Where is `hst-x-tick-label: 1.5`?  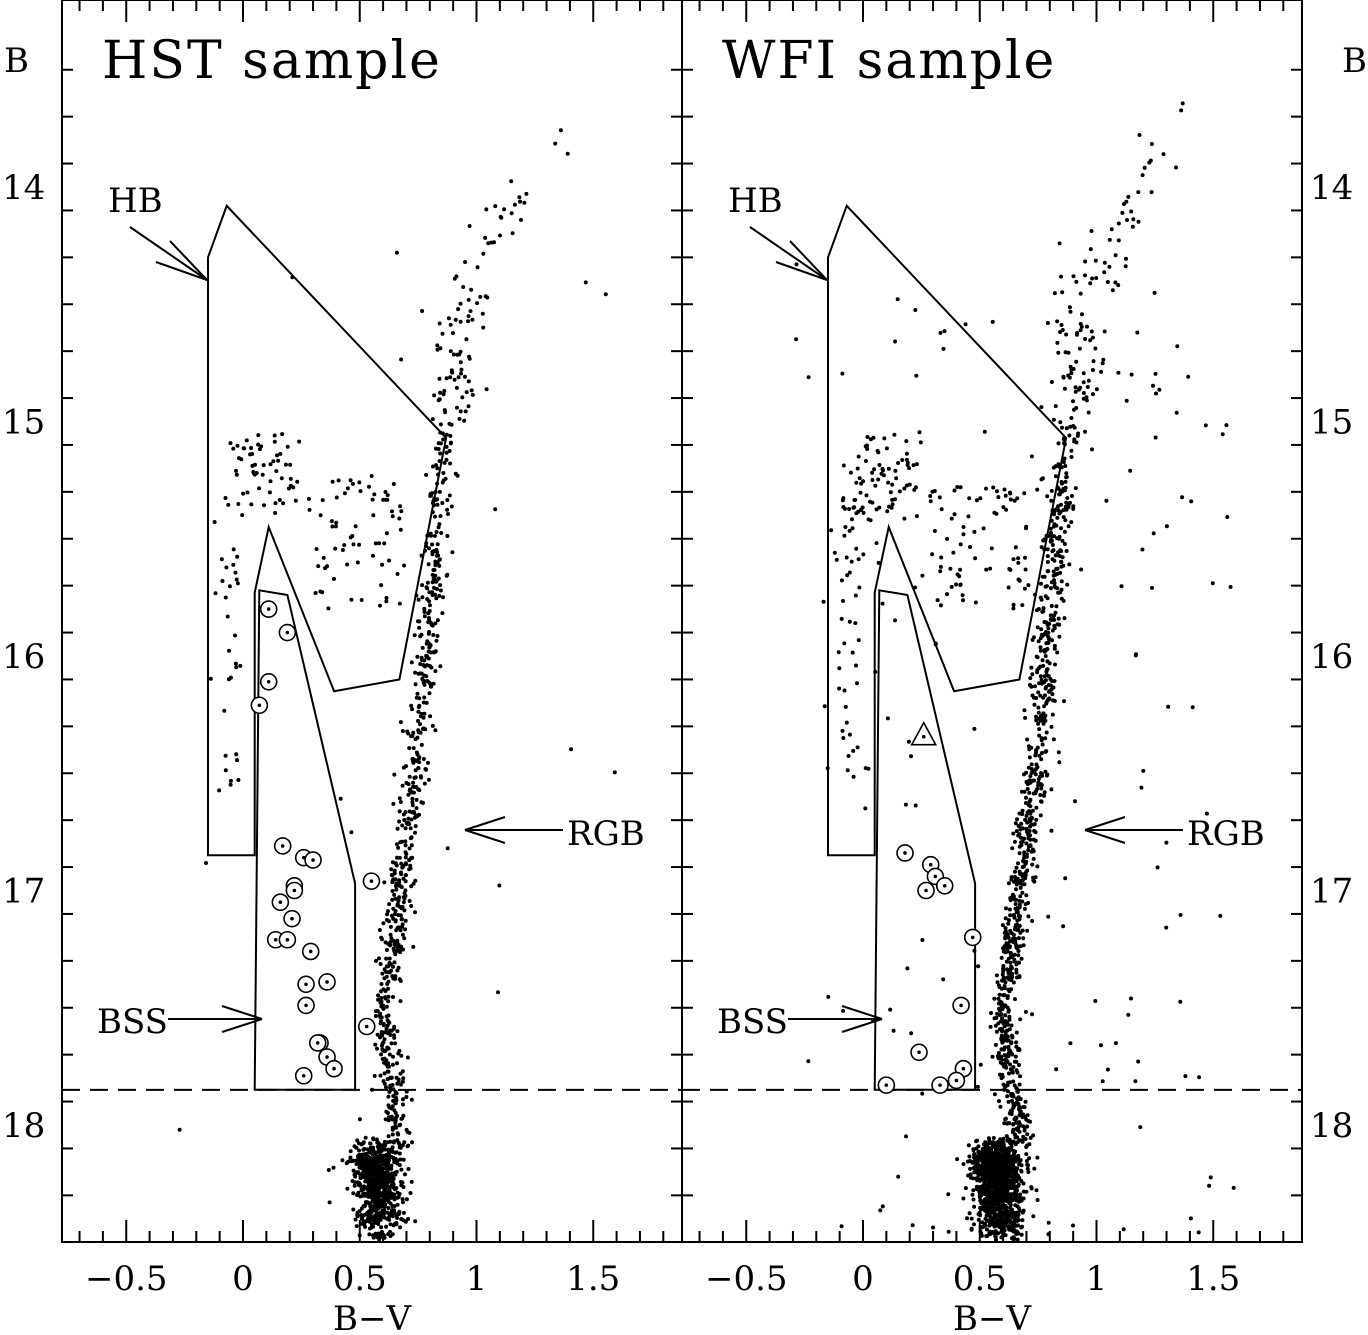 hst-x-tick-label: 1.5 is located at coordinates (593, 1279).